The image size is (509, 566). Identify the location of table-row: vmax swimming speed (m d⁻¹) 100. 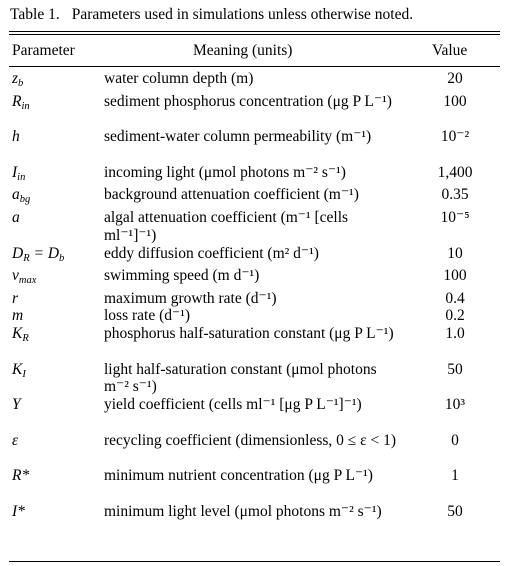
(254, 278).